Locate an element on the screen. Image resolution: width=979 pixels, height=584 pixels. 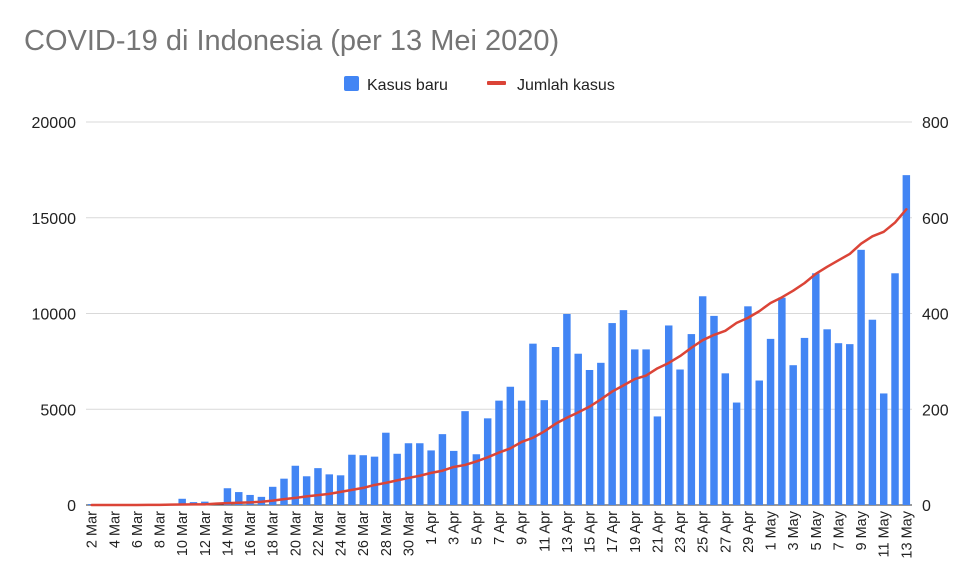
x-tick-label: 25 Apr is located at coordinates (704, 532).